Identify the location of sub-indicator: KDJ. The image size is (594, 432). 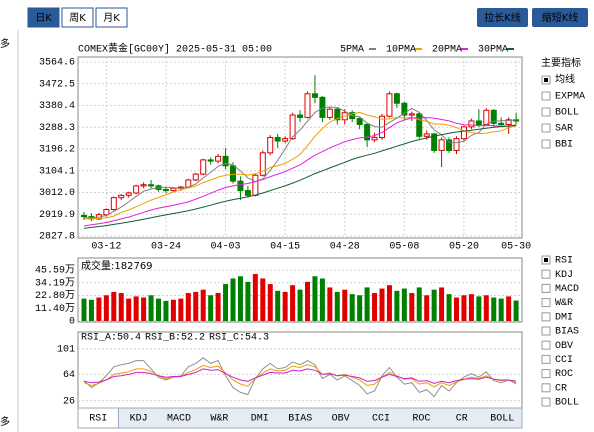
(564, 275).